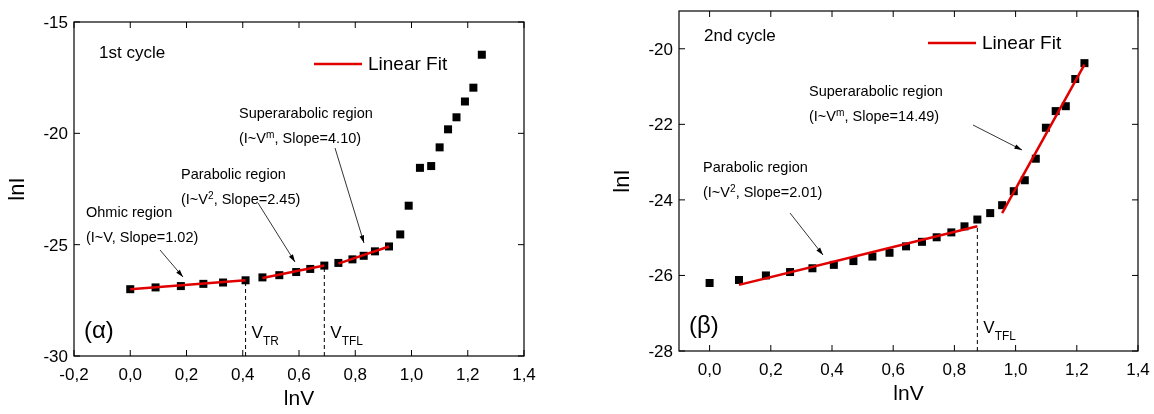 Image resolution: width=1154 pixels, height=414 pixels. Describe the element at coordinates (74, 374) in the screenshot. I see `x-tick-label: -0,2` at that location.